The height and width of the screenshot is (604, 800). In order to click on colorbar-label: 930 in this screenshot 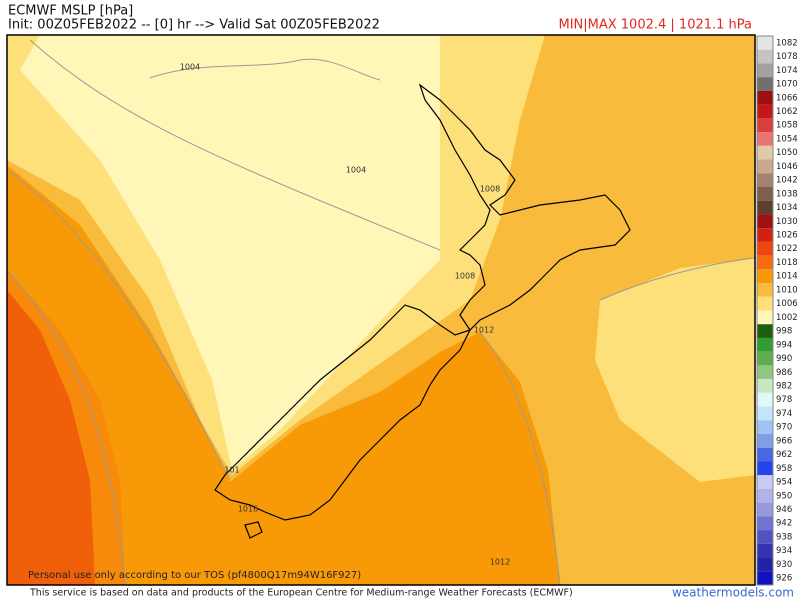, I will do `click(784, 565)`.